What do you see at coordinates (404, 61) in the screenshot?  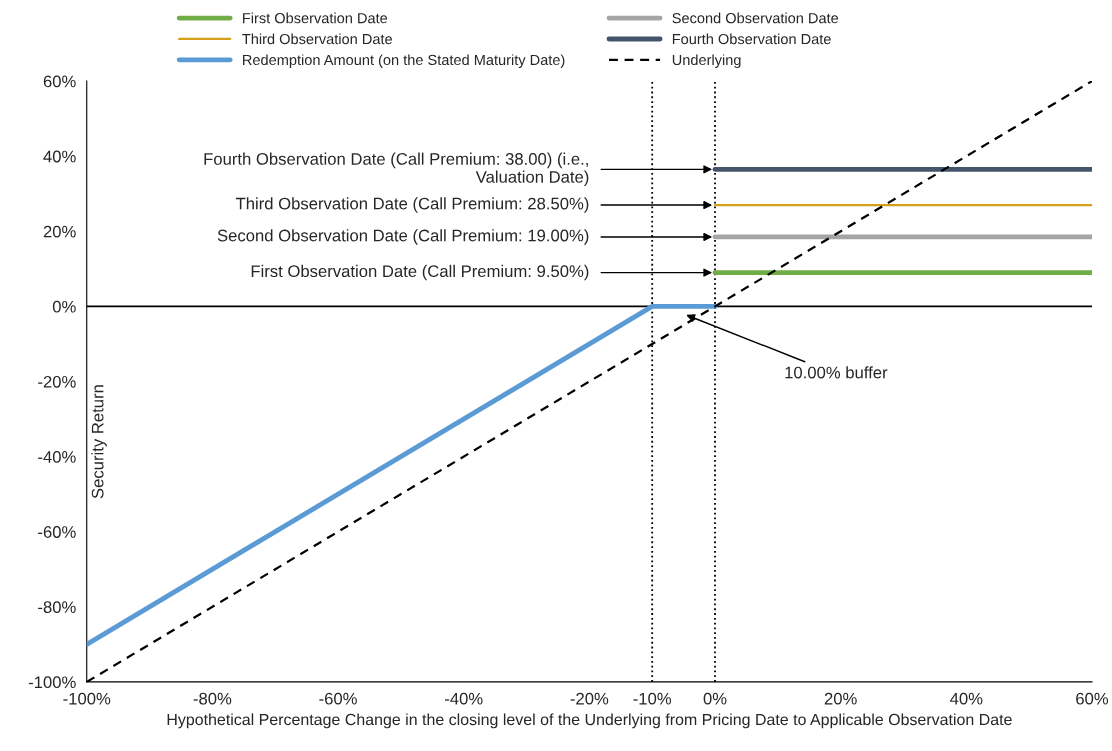 I see `legend-label: Redemption Amount (on the Stated Maturity Date)` at bounding box center [404, 61].